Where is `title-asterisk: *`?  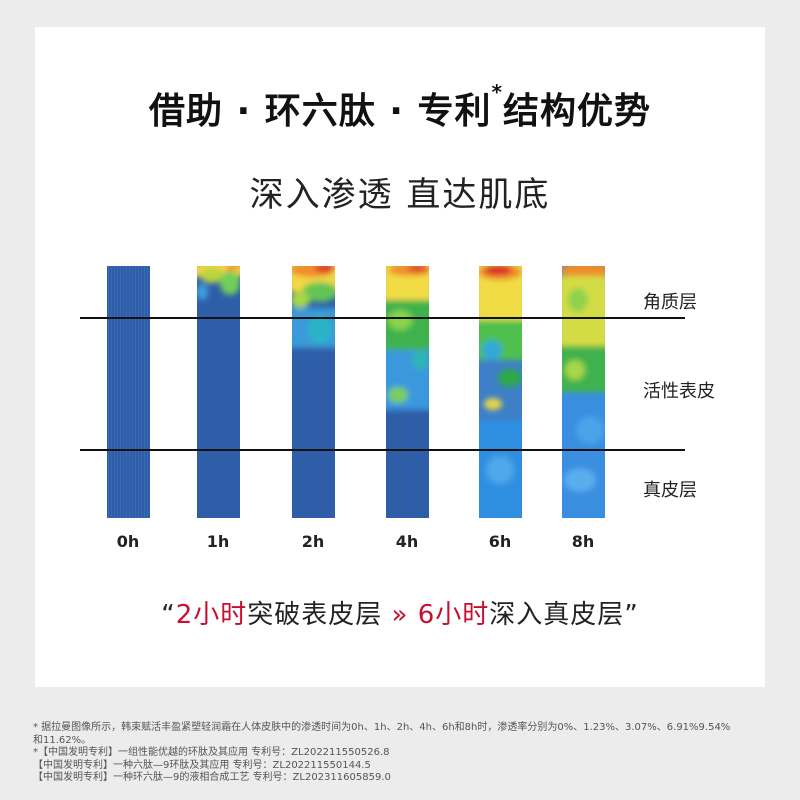
title-asterisk: * is located at coordinates (497, 92).